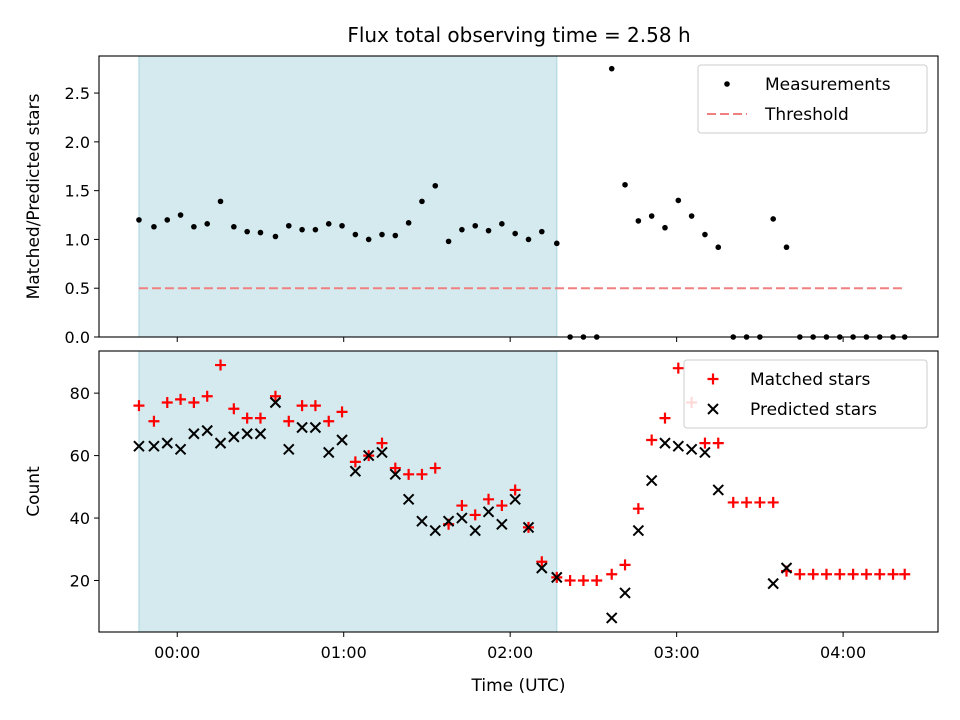  I want to click on top-y-tick-label: 0.5, so click(77, 288).